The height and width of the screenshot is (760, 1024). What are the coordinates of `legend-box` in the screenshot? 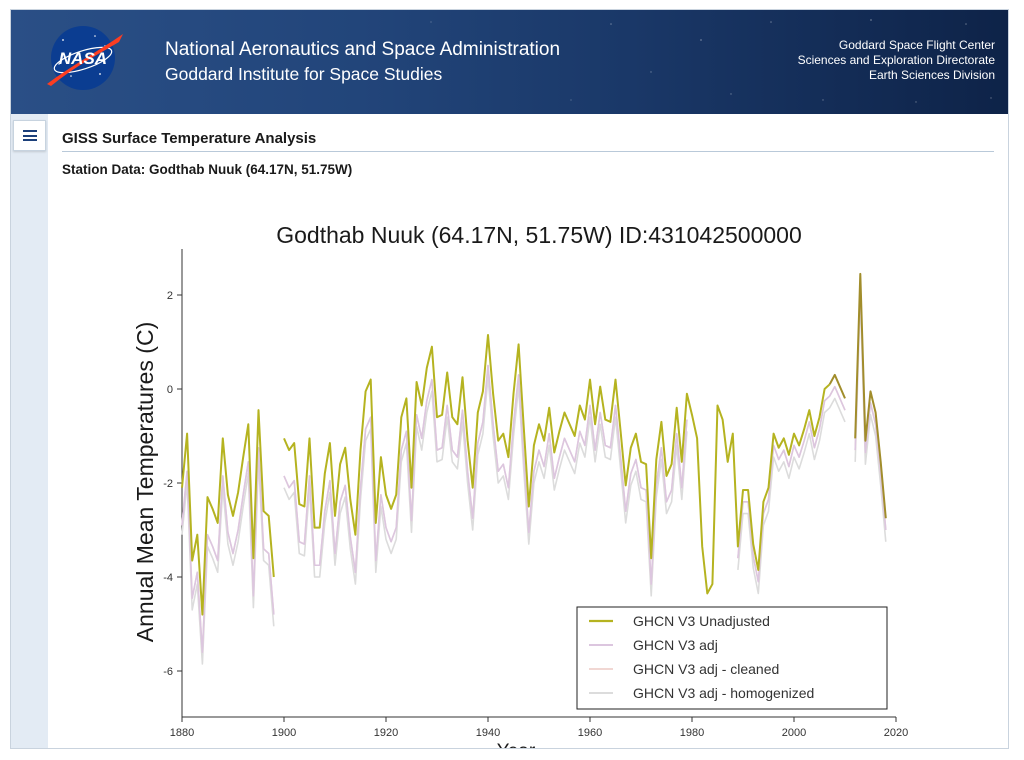 It's located at (732, 658).